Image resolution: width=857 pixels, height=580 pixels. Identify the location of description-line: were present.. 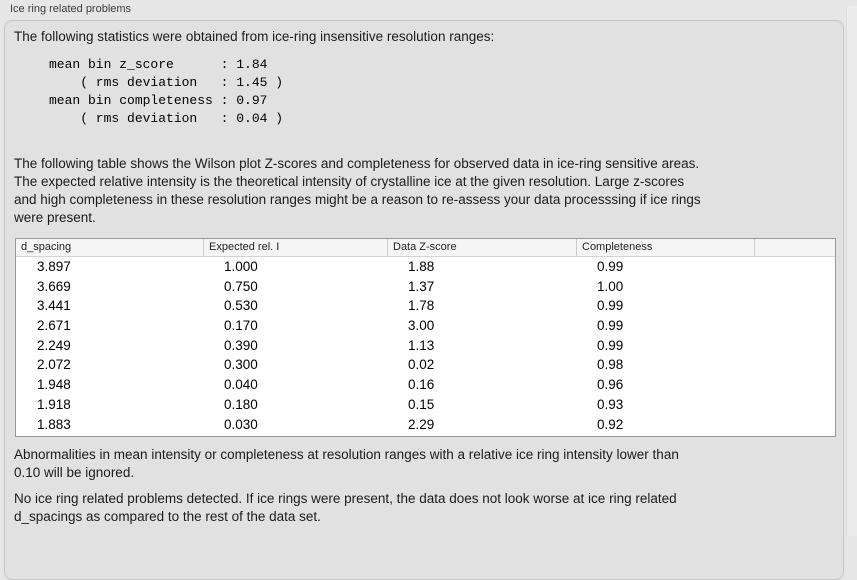
(55, 217).